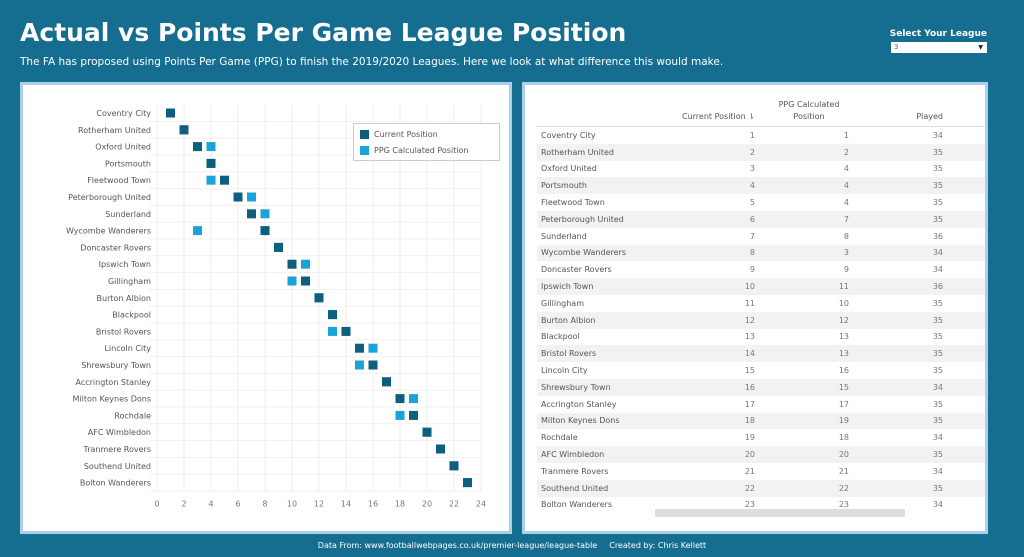 The image size is (1024, 557). Describe the element at coordinates (806, 354) in the screenshot. I see `ppg-position: 13` at that location.